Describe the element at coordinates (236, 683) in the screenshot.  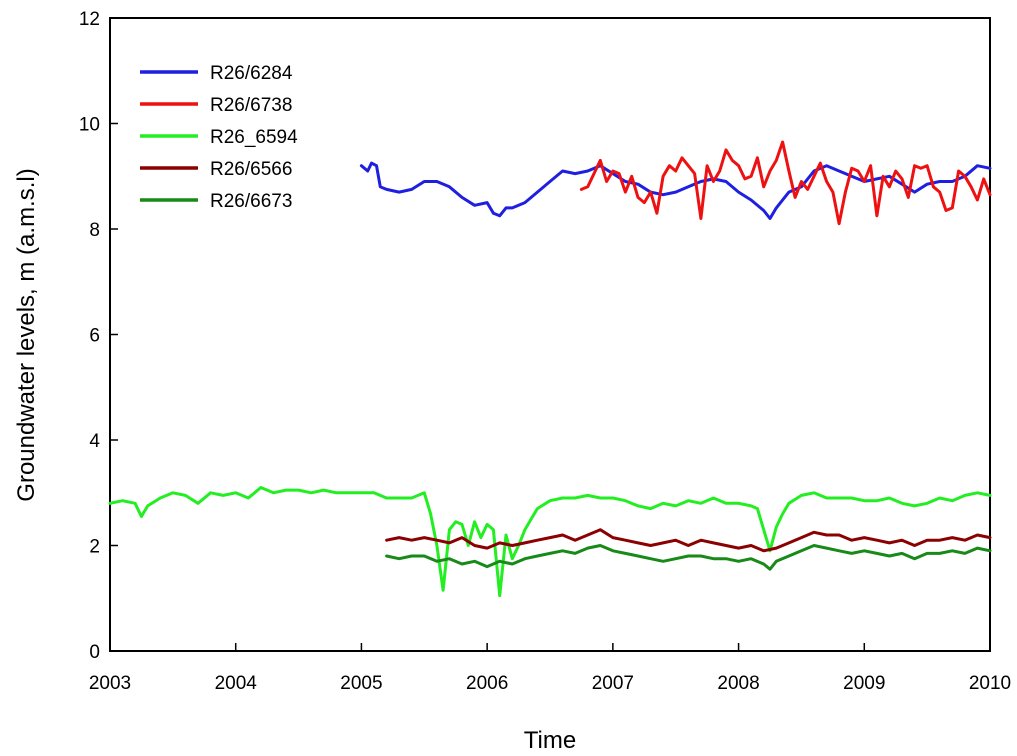
I see `x-tick-label: 2004` at that location.